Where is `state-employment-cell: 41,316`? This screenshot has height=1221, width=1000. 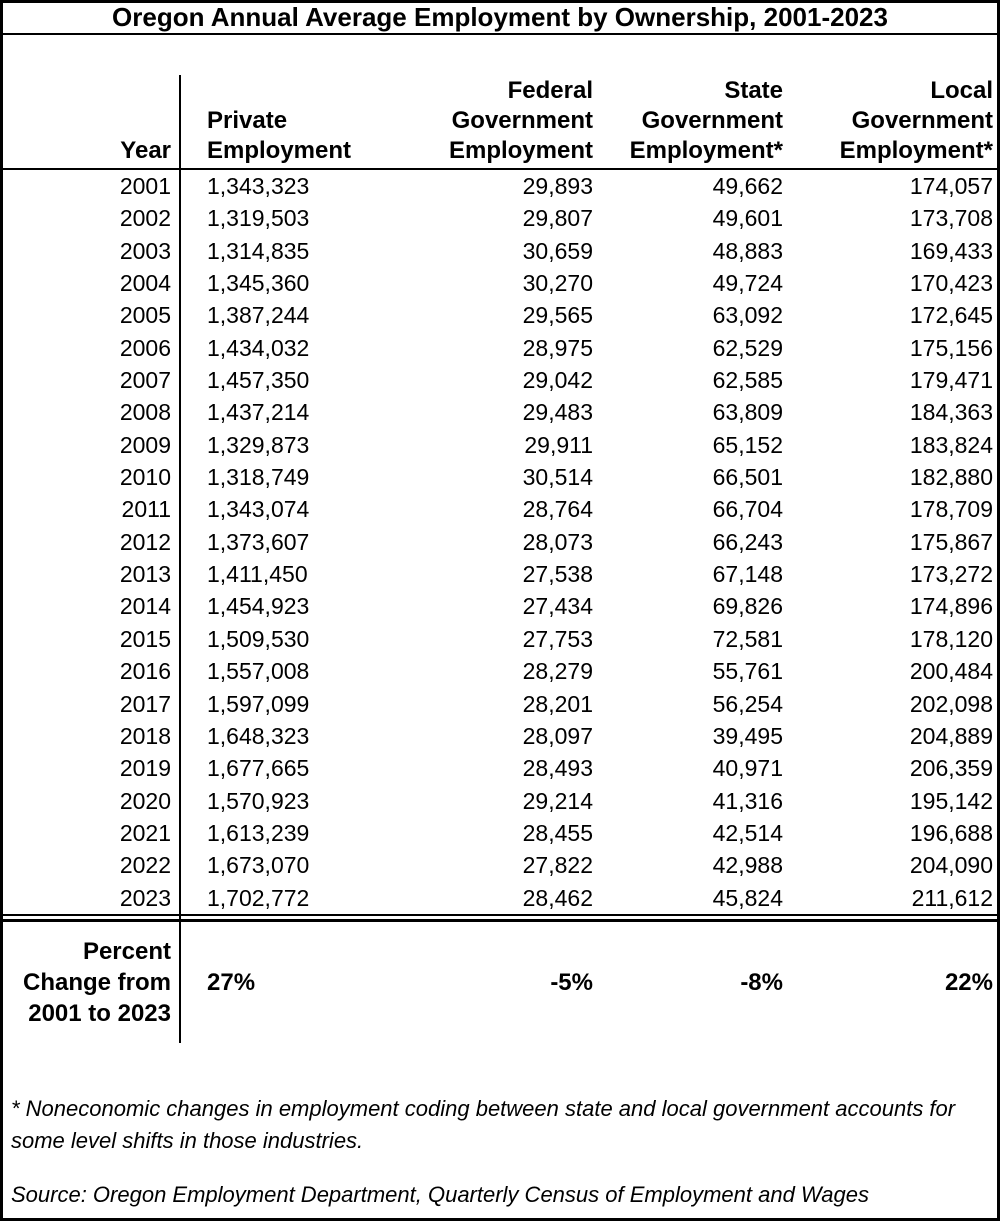 state-employment-cell: 41,316 is located at coordinates (747, 800).